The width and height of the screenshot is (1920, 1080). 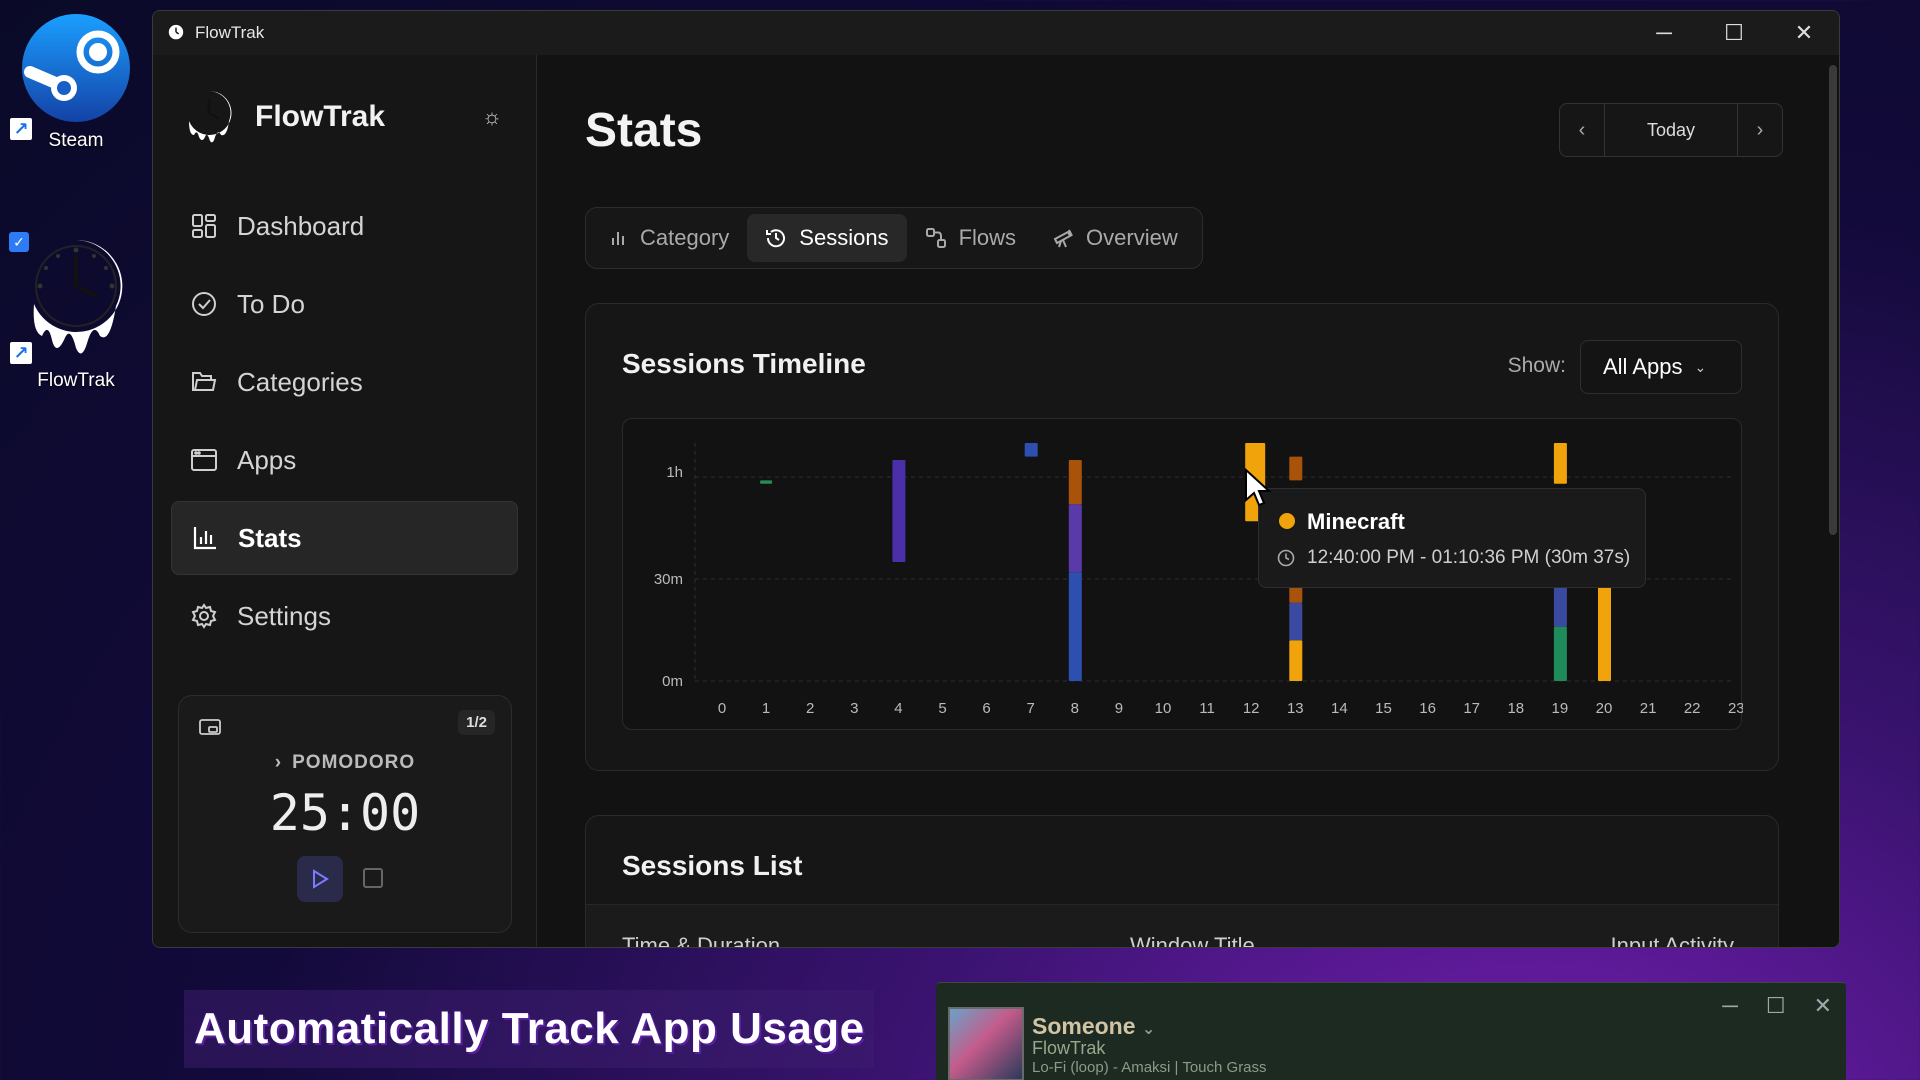 I want to click on column-window-title: Window Title, so click(x=1192, y=940).